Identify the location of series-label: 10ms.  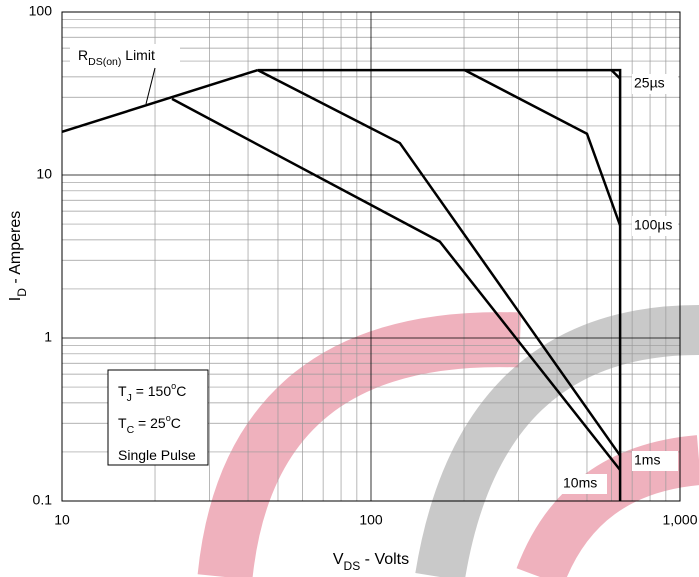
(580, 483).